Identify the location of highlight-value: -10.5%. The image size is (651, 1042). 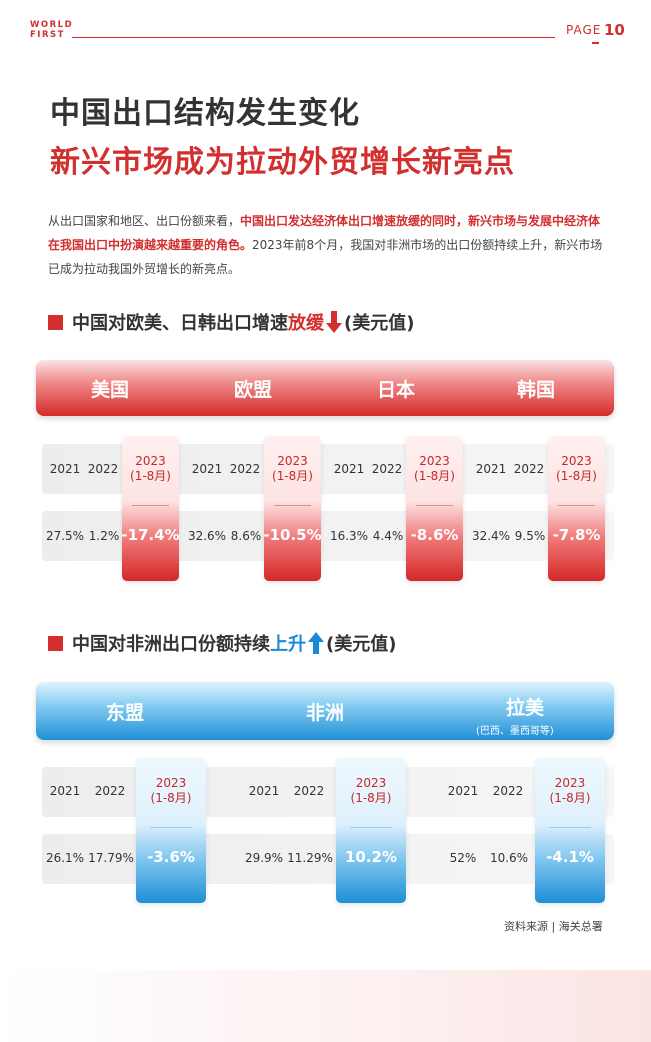
(292, 535).